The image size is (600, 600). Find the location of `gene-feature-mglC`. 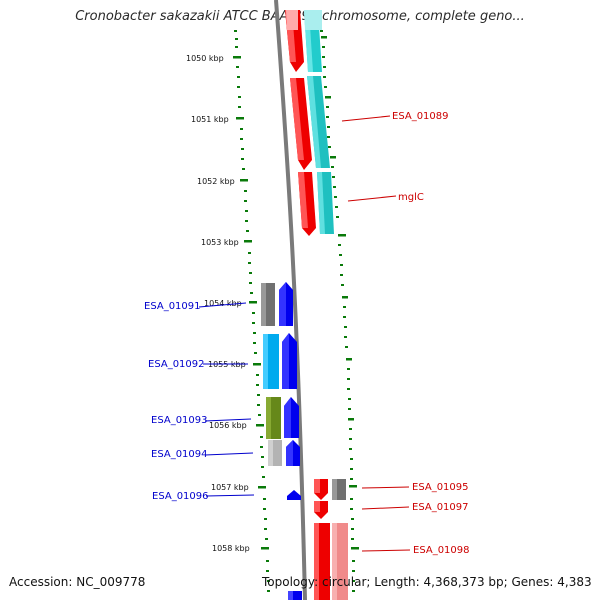

gene-feature-mglC is located at coordinates (307, 204).